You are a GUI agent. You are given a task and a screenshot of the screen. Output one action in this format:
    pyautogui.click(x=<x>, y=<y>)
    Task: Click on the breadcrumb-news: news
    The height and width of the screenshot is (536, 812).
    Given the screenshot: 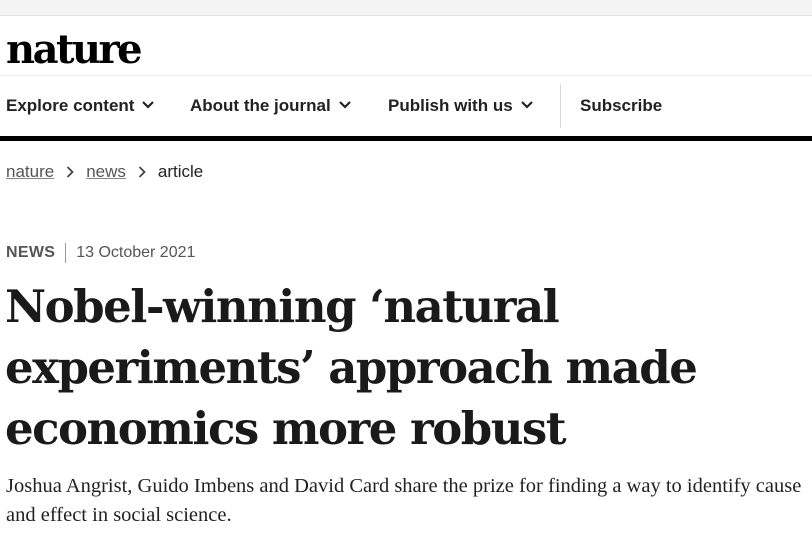 What is the action you would take?
    pyautogui.click(x=106, y=171)
    